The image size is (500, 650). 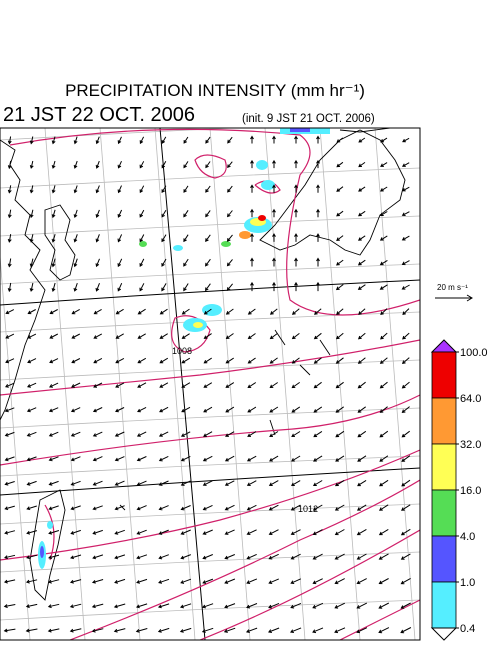 What do you see at coordinates (467, 537) in the screenshot?
I see `colorbar-label: 4.0` at bounding box center [467, 537].